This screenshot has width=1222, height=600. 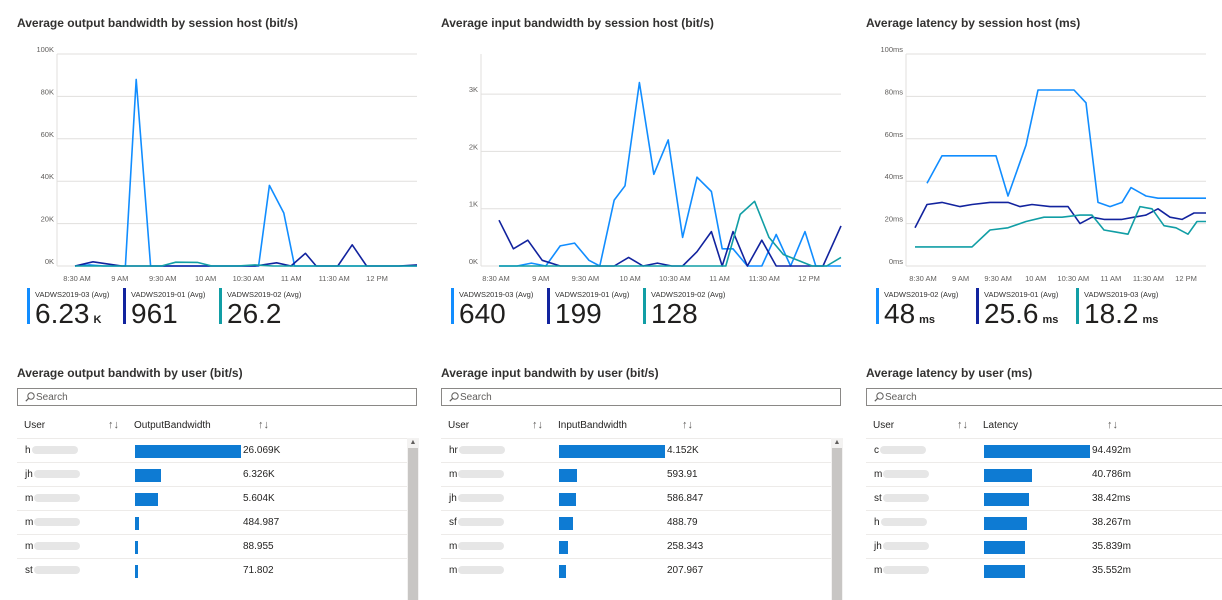 What do you see at coordinates (592, 294) in the screenshot?
I see `legend-series-name: VADWS2019-01 (Avg)` at bounding box center [592, 294].